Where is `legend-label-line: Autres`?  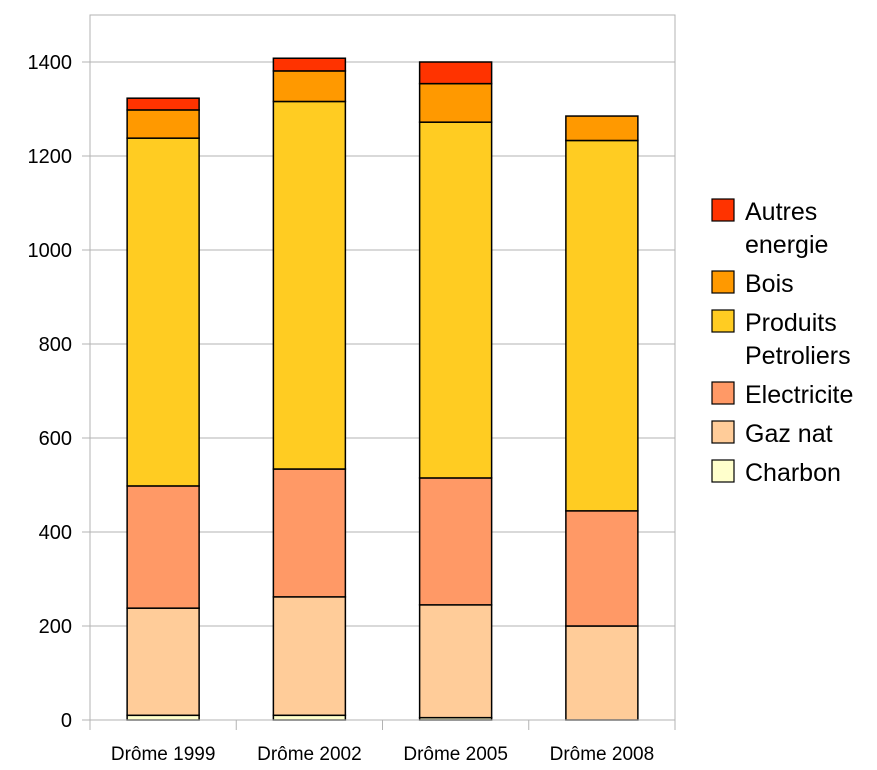
legend-label-line: Autres is located at coordinates (781, 212).